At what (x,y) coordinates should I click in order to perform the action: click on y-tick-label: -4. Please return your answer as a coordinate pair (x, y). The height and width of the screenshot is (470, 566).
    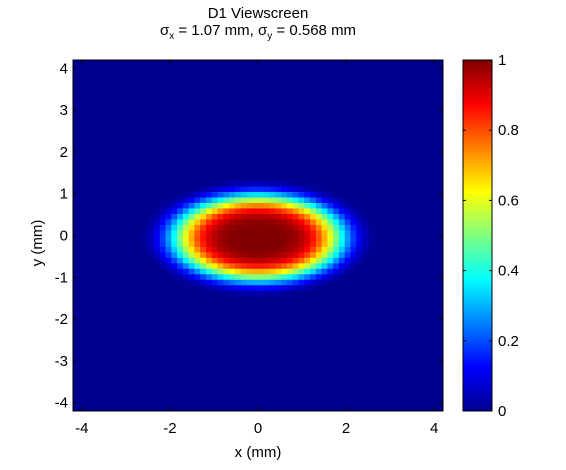
    Looking at the image, I should click on (61, 403).